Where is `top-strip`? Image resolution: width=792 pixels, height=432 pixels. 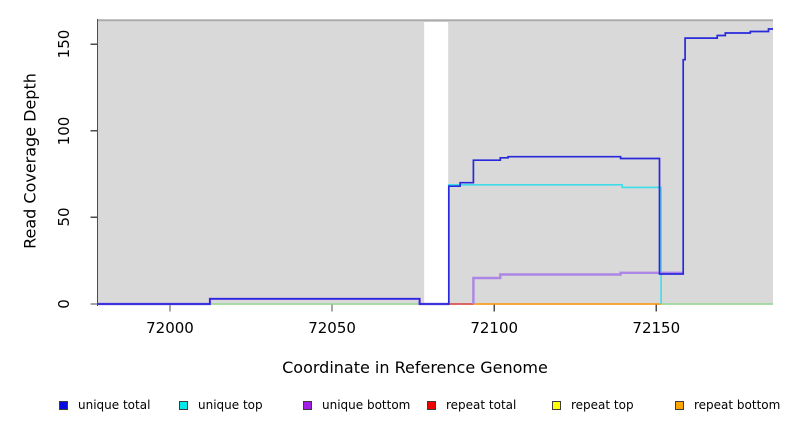
top-strip is located at coordinates (435, 20).